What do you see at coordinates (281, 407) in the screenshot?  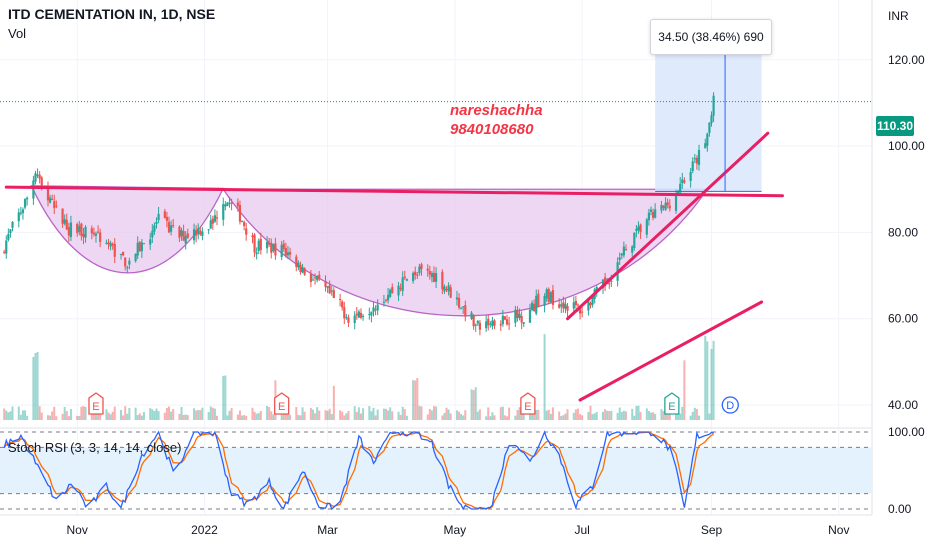 I see `earnings-label: E` at bounding box center [281, 407].